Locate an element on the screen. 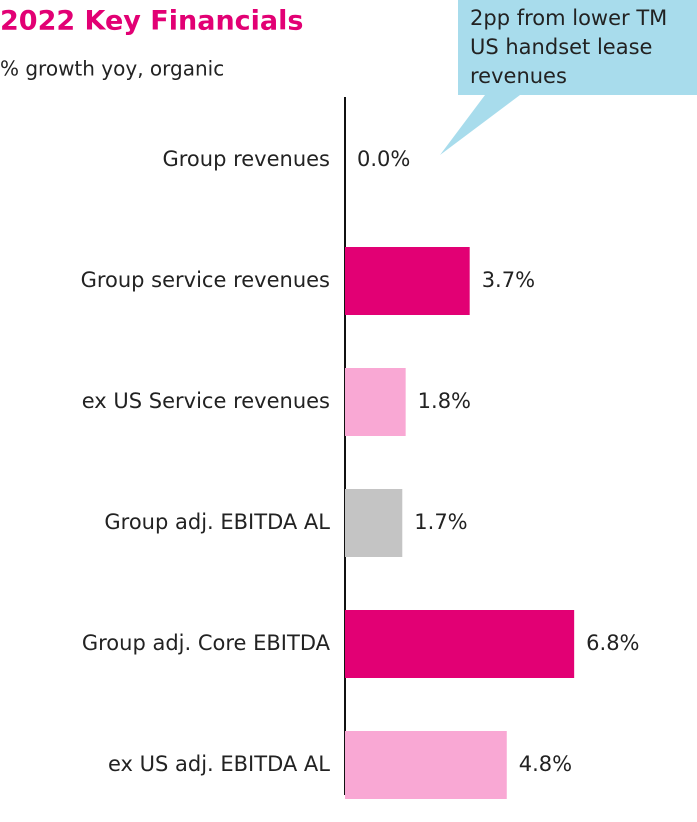 This screenshot has width=697, height=822. value-label: 1.8% is located at coordinates (444, 401).